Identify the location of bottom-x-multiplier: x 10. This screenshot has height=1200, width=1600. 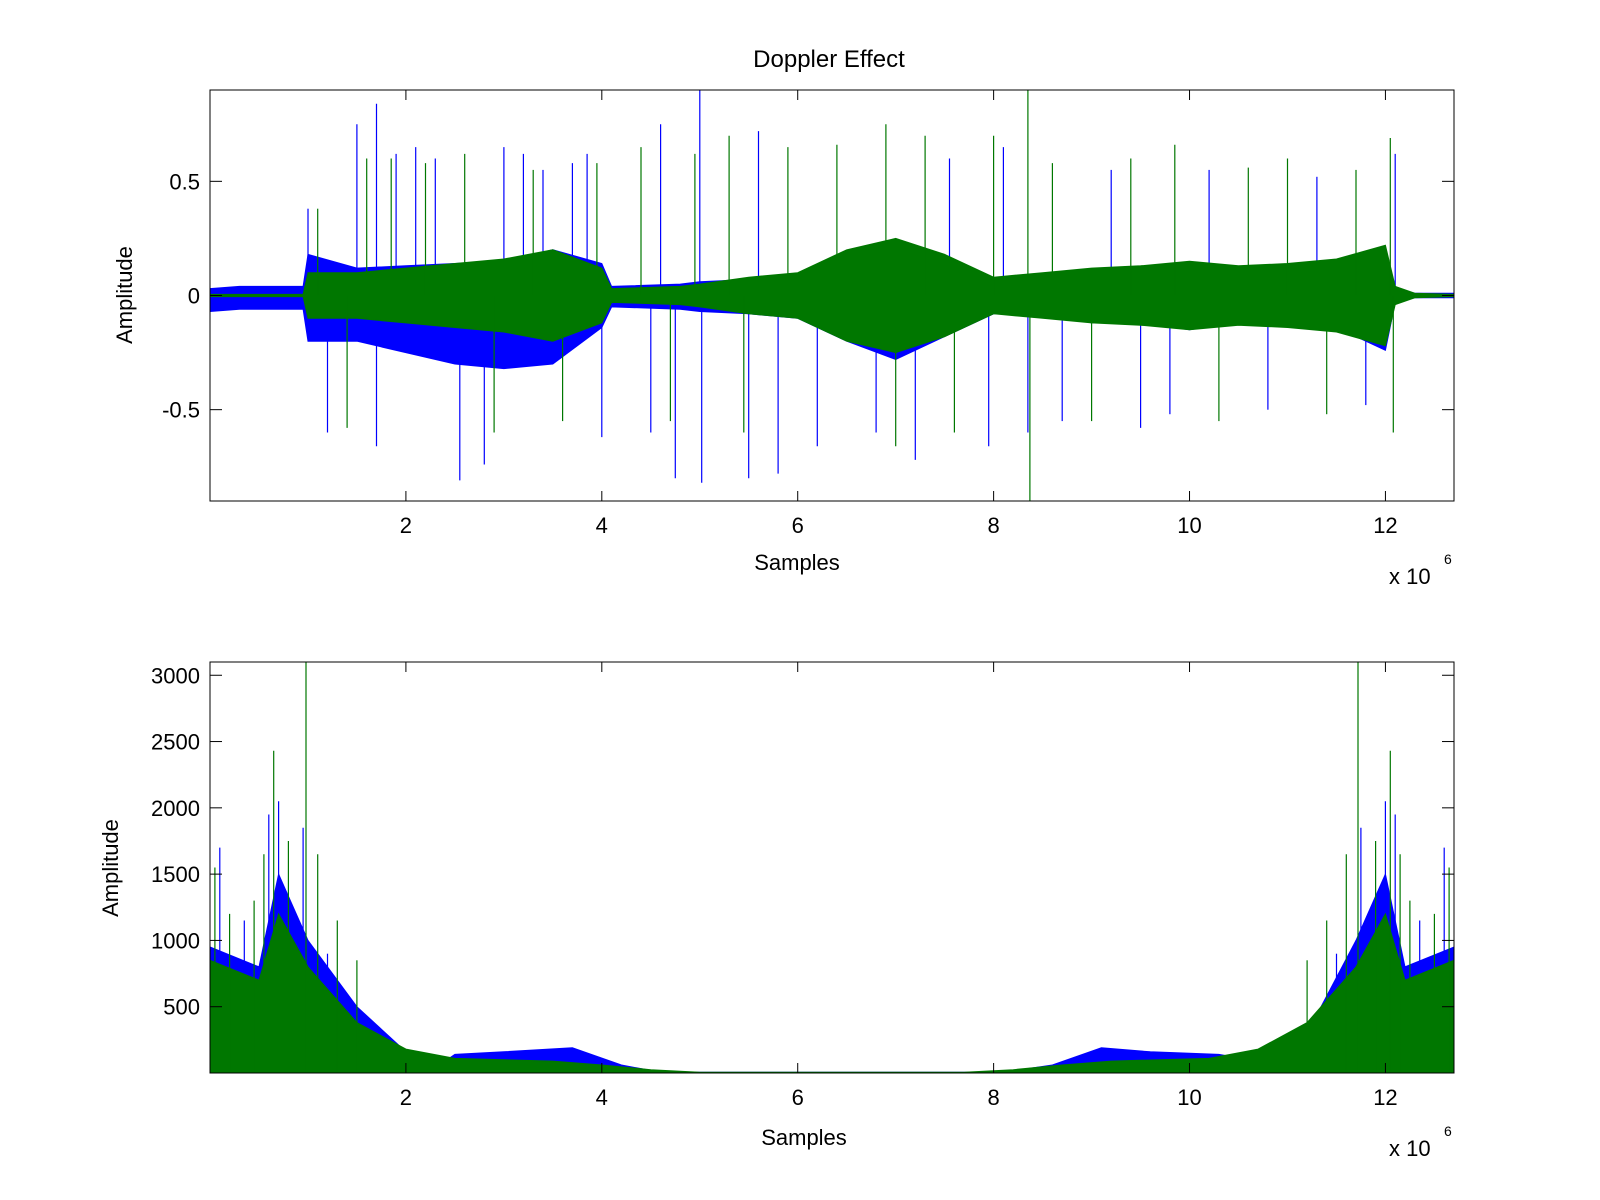
(1410, 1148).